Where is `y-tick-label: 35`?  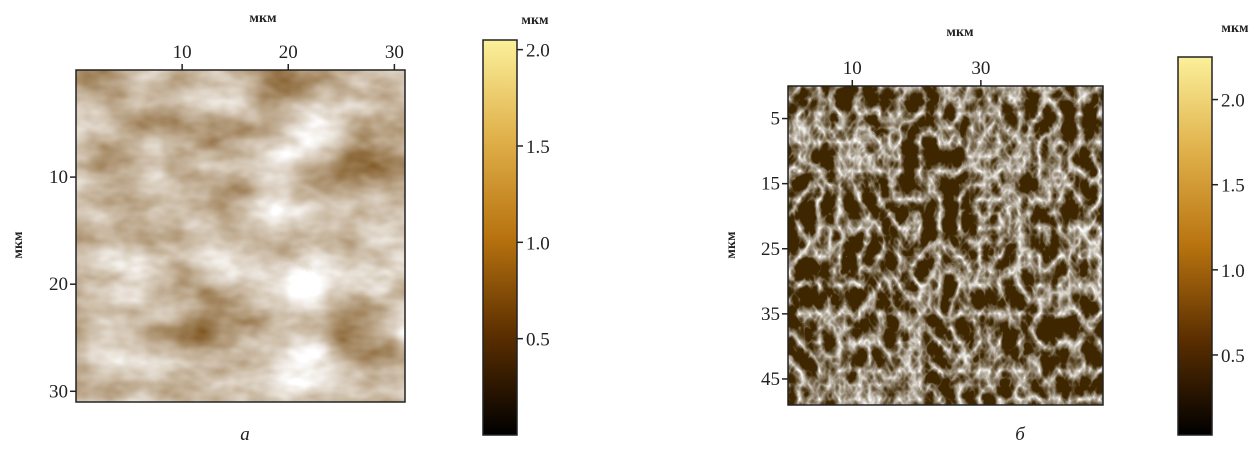
y-tick-label: 35 is located at coordinates (770, 314).